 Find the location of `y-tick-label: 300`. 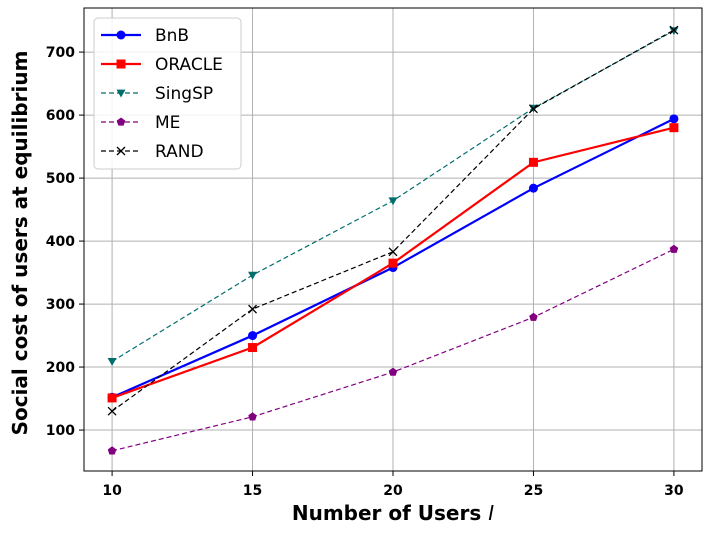

y-tick-label: 300 is located at coordinates (60, 305).